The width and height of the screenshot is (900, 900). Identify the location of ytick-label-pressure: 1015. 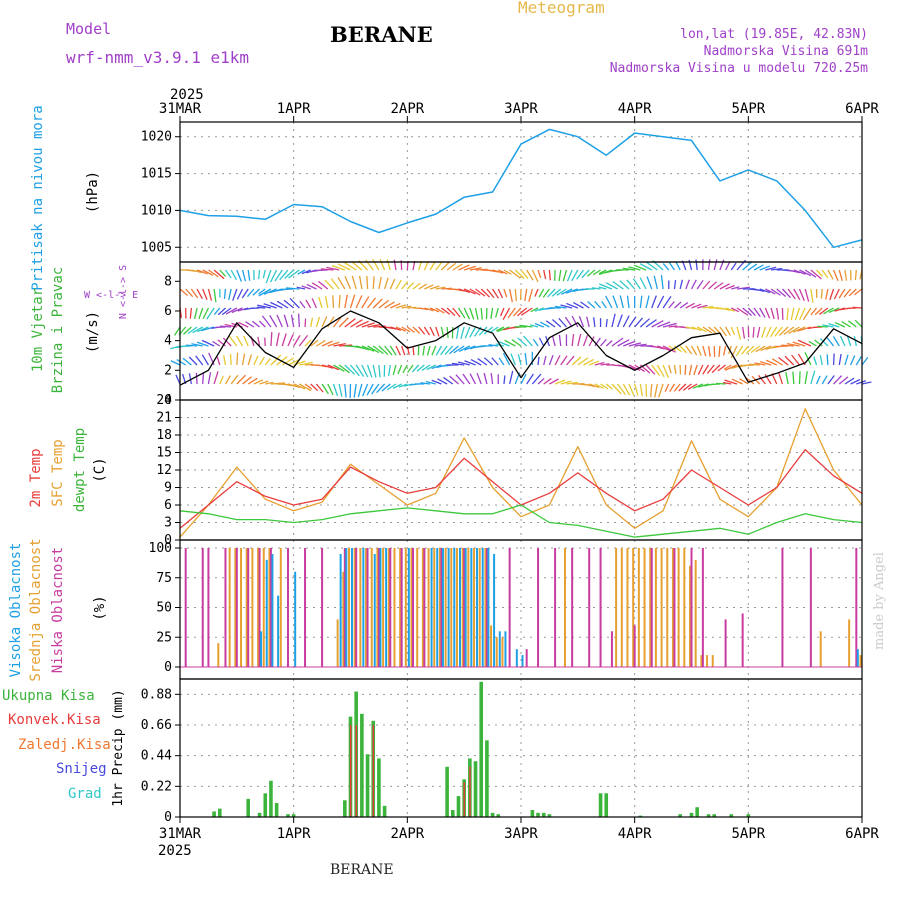
(156, 174).